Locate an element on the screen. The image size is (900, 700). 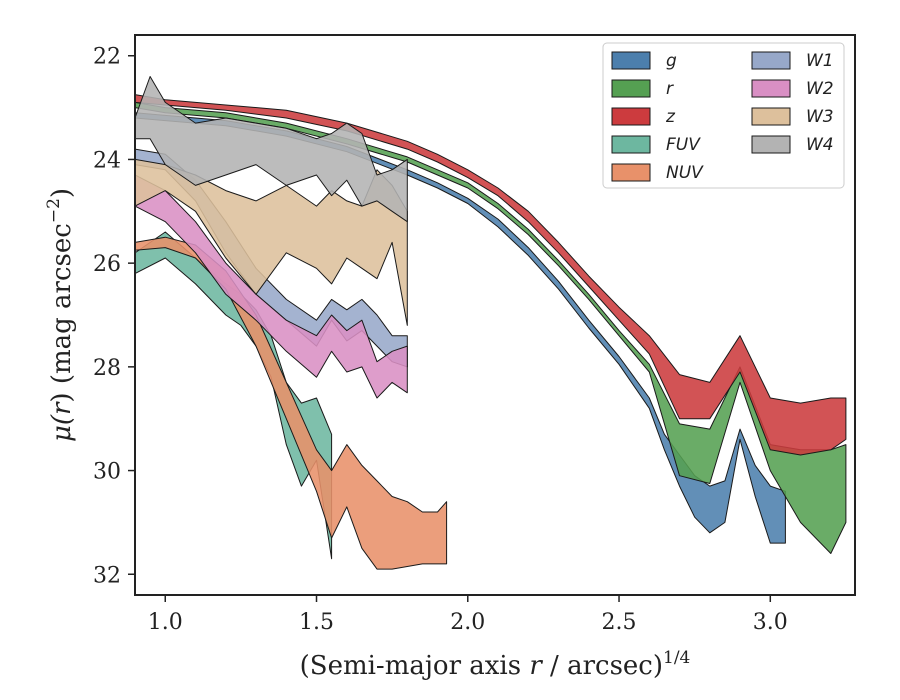
y-tick-label: 30 is located at coordinates (107, 472).